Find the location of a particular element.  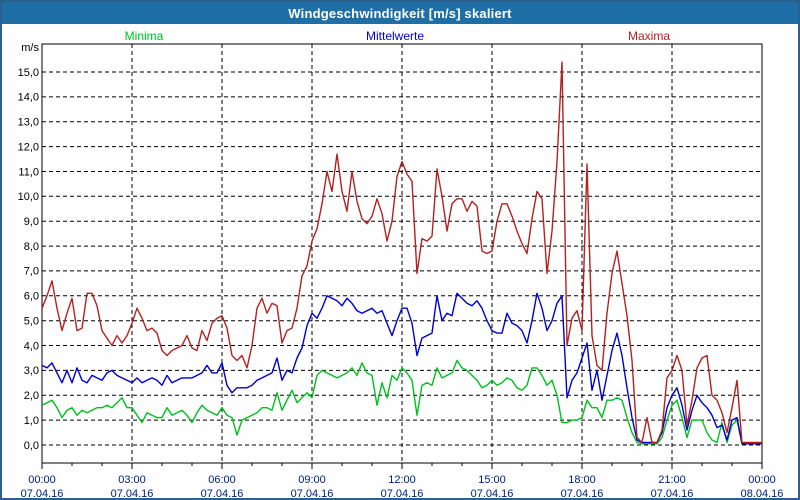

svg-text: 08.04.16 is located at coordinates (762, 494).